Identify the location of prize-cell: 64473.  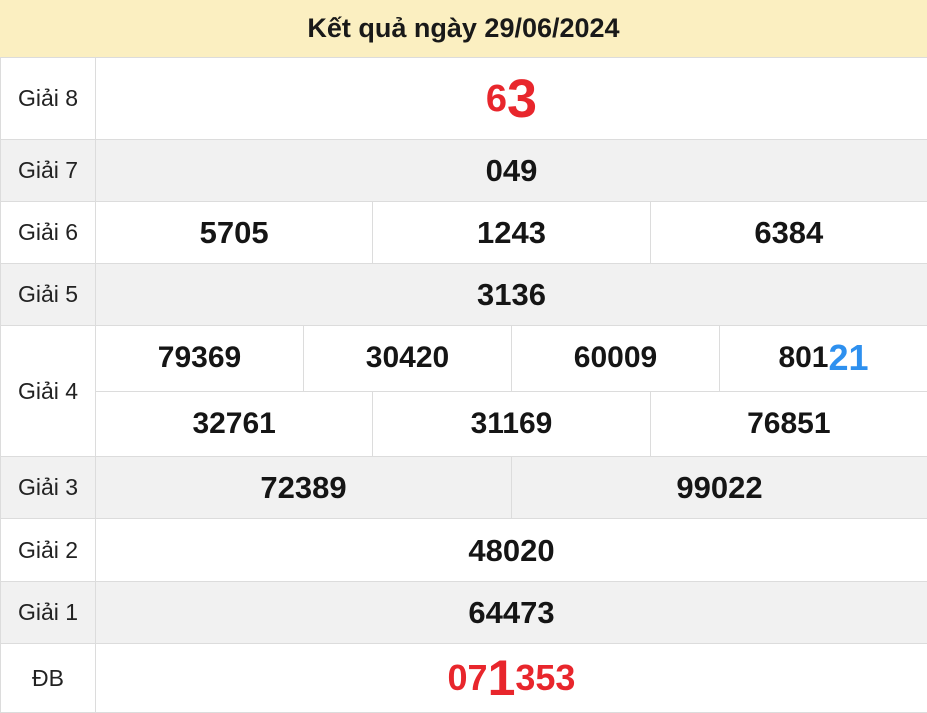
(511, 612).